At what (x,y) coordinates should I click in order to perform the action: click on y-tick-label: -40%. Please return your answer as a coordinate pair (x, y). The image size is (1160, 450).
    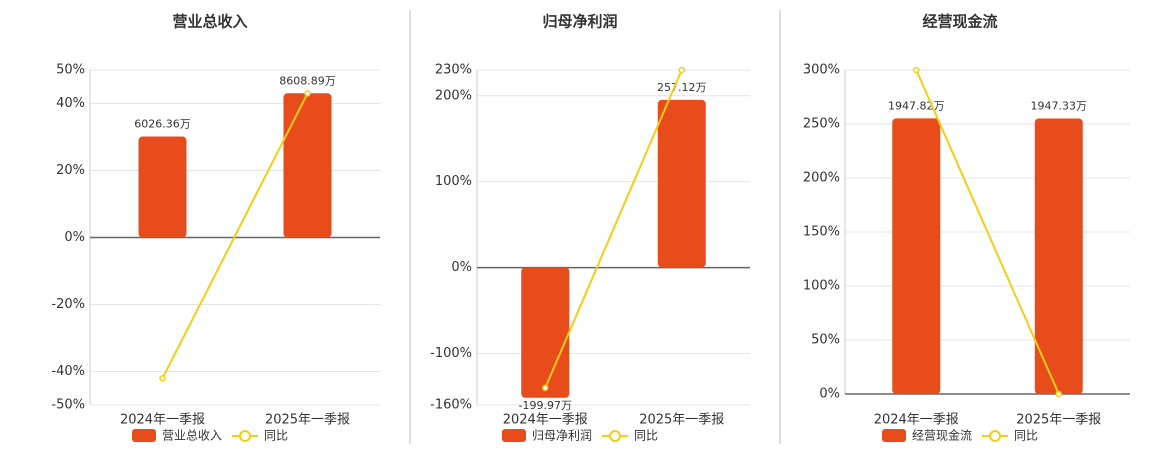
    Looking at the image, I should click on (68, 371).